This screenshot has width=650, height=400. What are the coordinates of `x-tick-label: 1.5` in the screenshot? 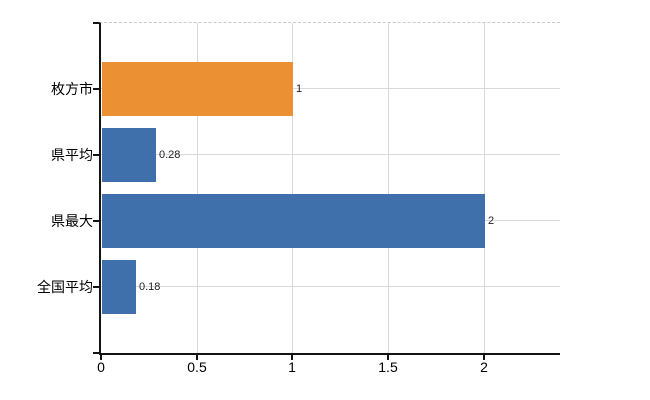 It's located at (388, 367).